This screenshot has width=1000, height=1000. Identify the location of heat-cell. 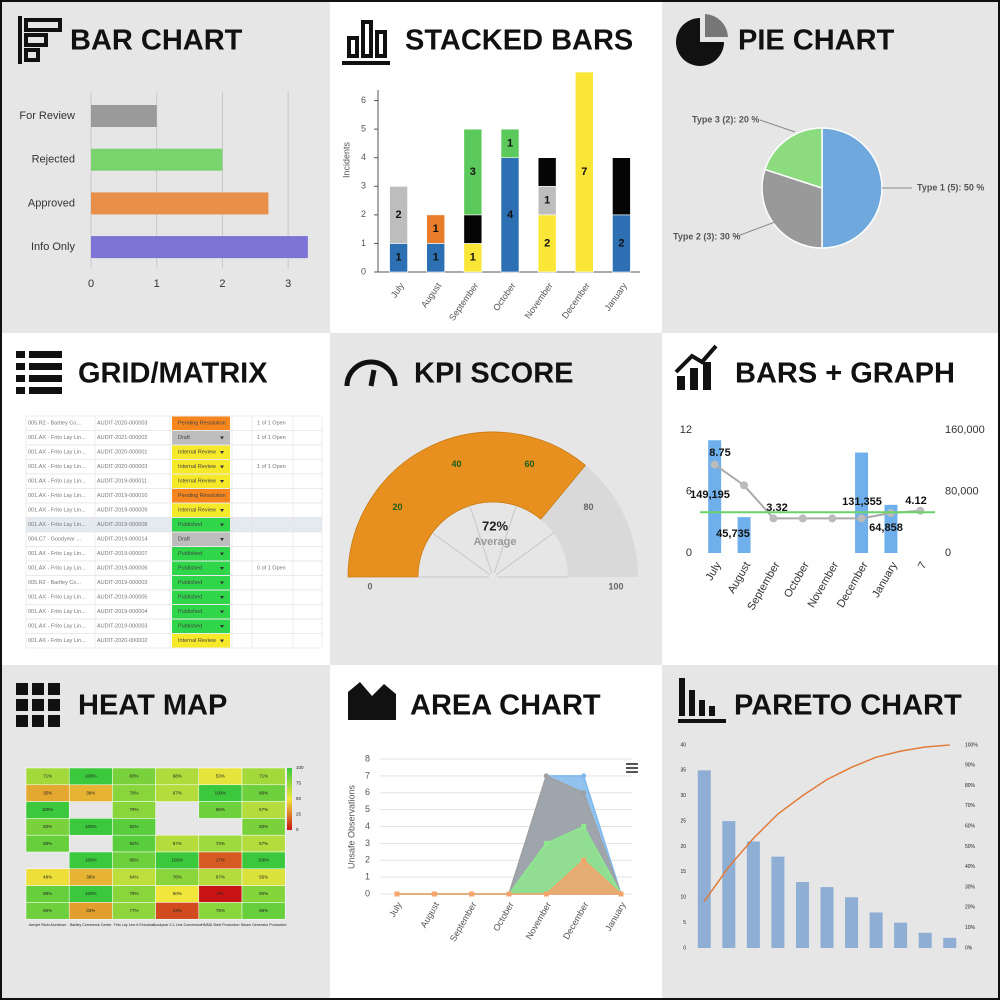
(47, 843).